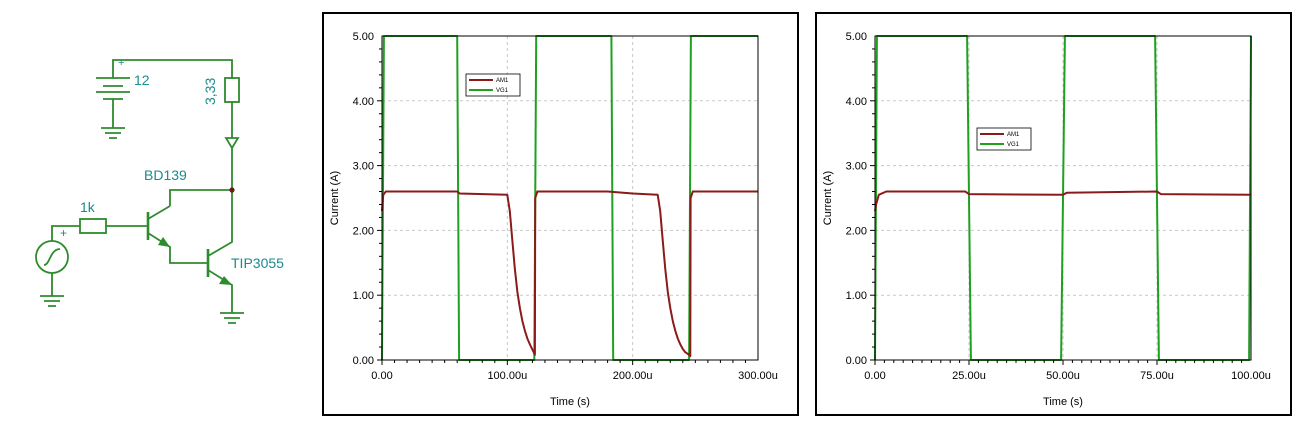 The height and width of the screenshot is (428, 1300). Describe the element at coordinates (856, 361) in the screenshot. I see `chart-2-y-tick-label: 0.00` at that location.